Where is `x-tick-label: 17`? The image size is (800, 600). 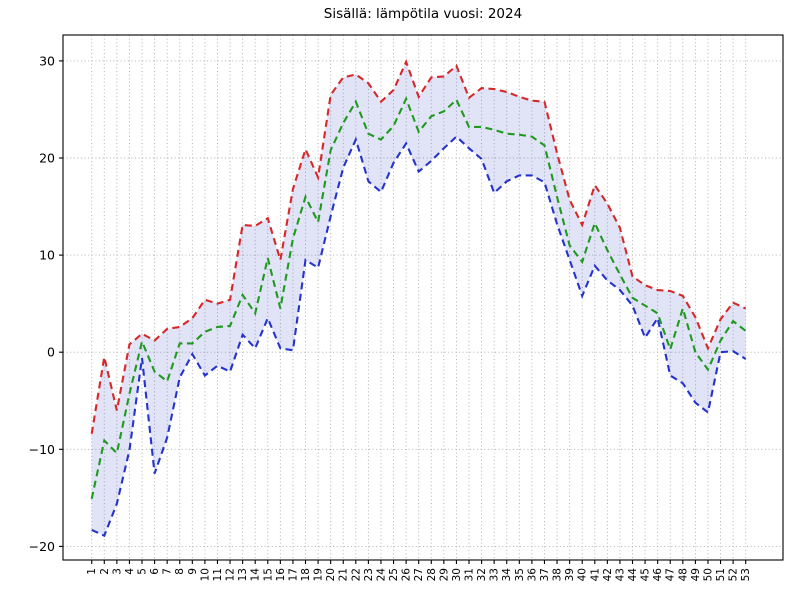
x-tick-label: 17 is located at coordinates (293, 574).